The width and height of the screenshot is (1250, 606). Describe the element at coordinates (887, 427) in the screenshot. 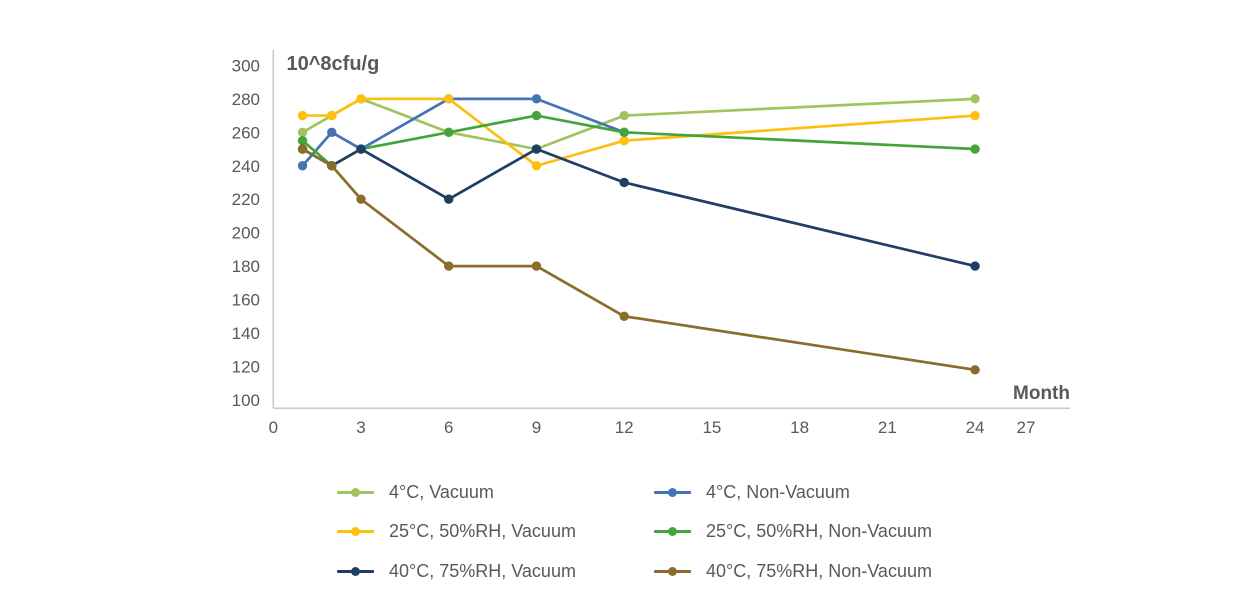

I see `x-tick-label-21: 21` at that location.